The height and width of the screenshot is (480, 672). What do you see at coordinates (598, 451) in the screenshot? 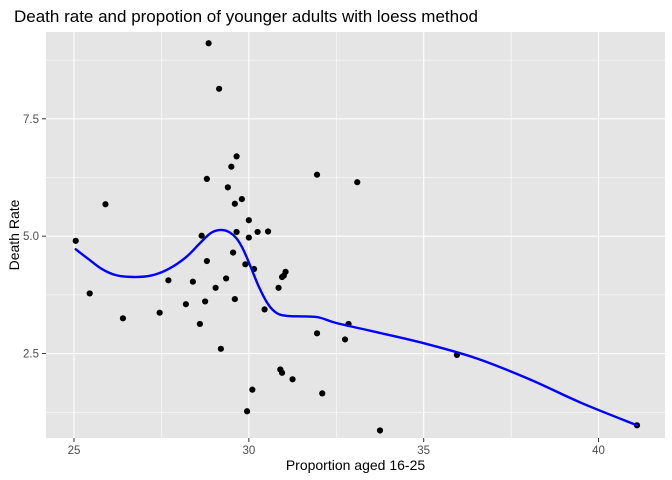
I see `x-tick-label: 40` at bounding box center [598, 451].